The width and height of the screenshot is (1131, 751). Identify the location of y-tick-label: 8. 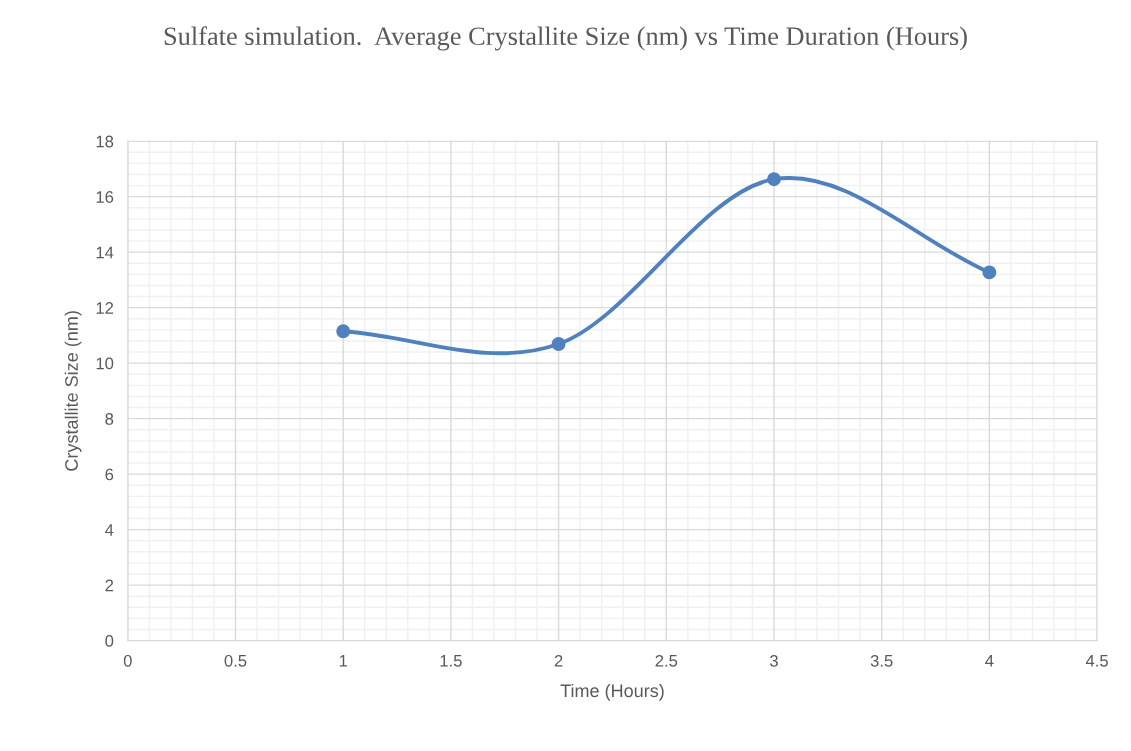
(109, 419).